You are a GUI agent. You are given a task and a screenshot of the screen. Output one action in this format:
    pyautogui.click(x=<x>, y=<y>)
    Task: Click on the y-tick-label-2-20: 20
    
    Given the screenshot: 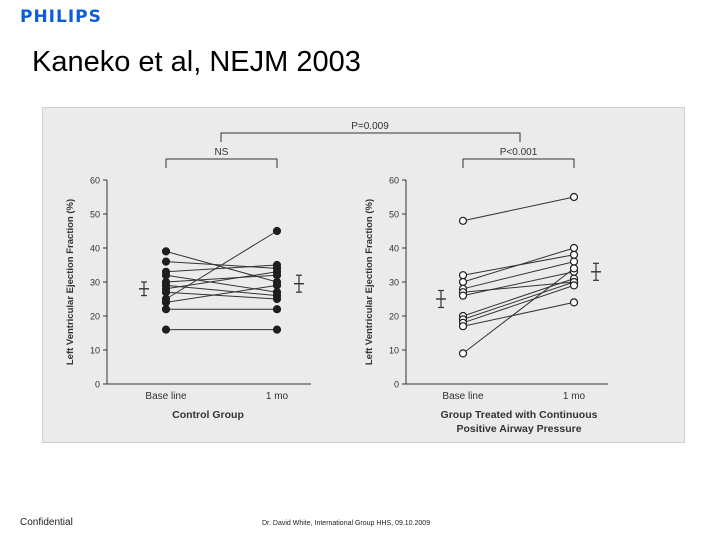 What is the action you would take?
    pyautogui.click(x=394, y=317)
    